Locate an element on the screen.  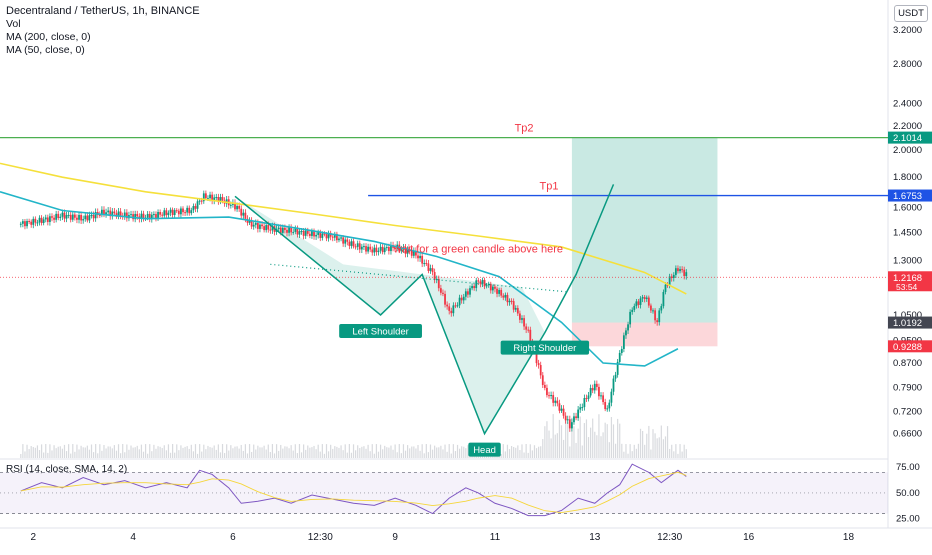
target-zone is located at coordinates (644, 230).